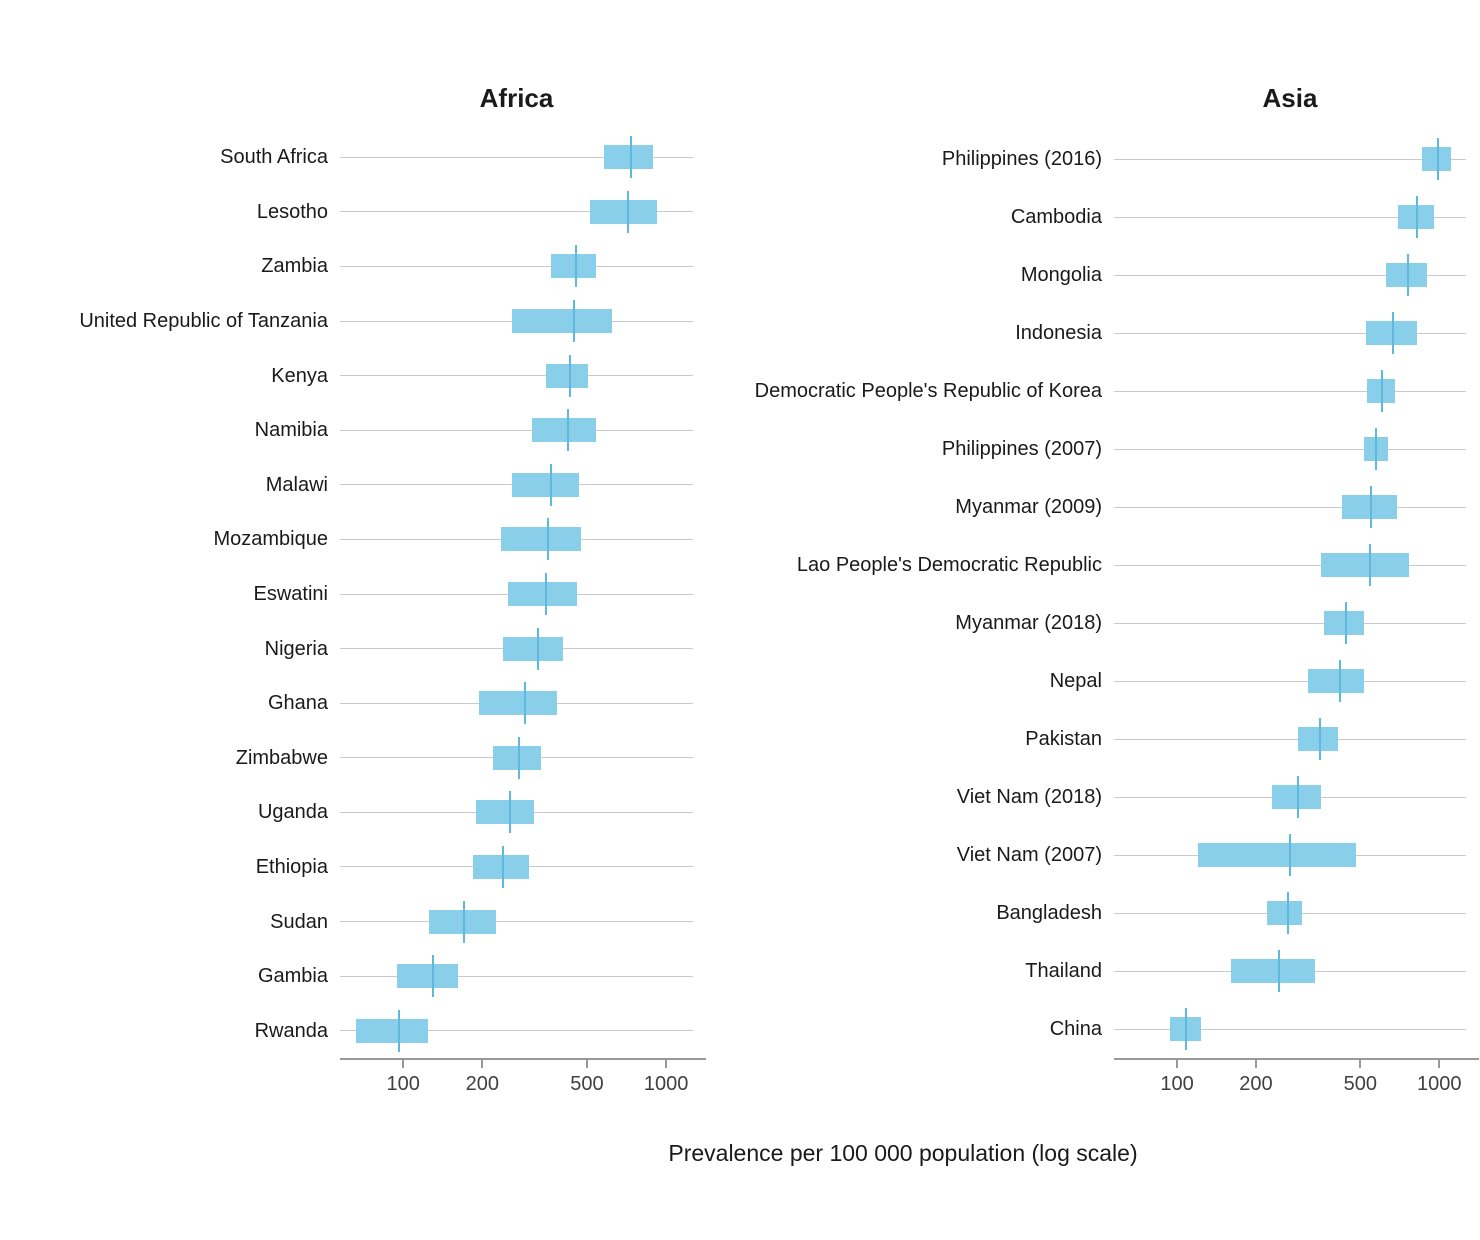 This screenshot has height=1240, width=1480. I want to click on country-label: Eswatini, so click(290, 594).